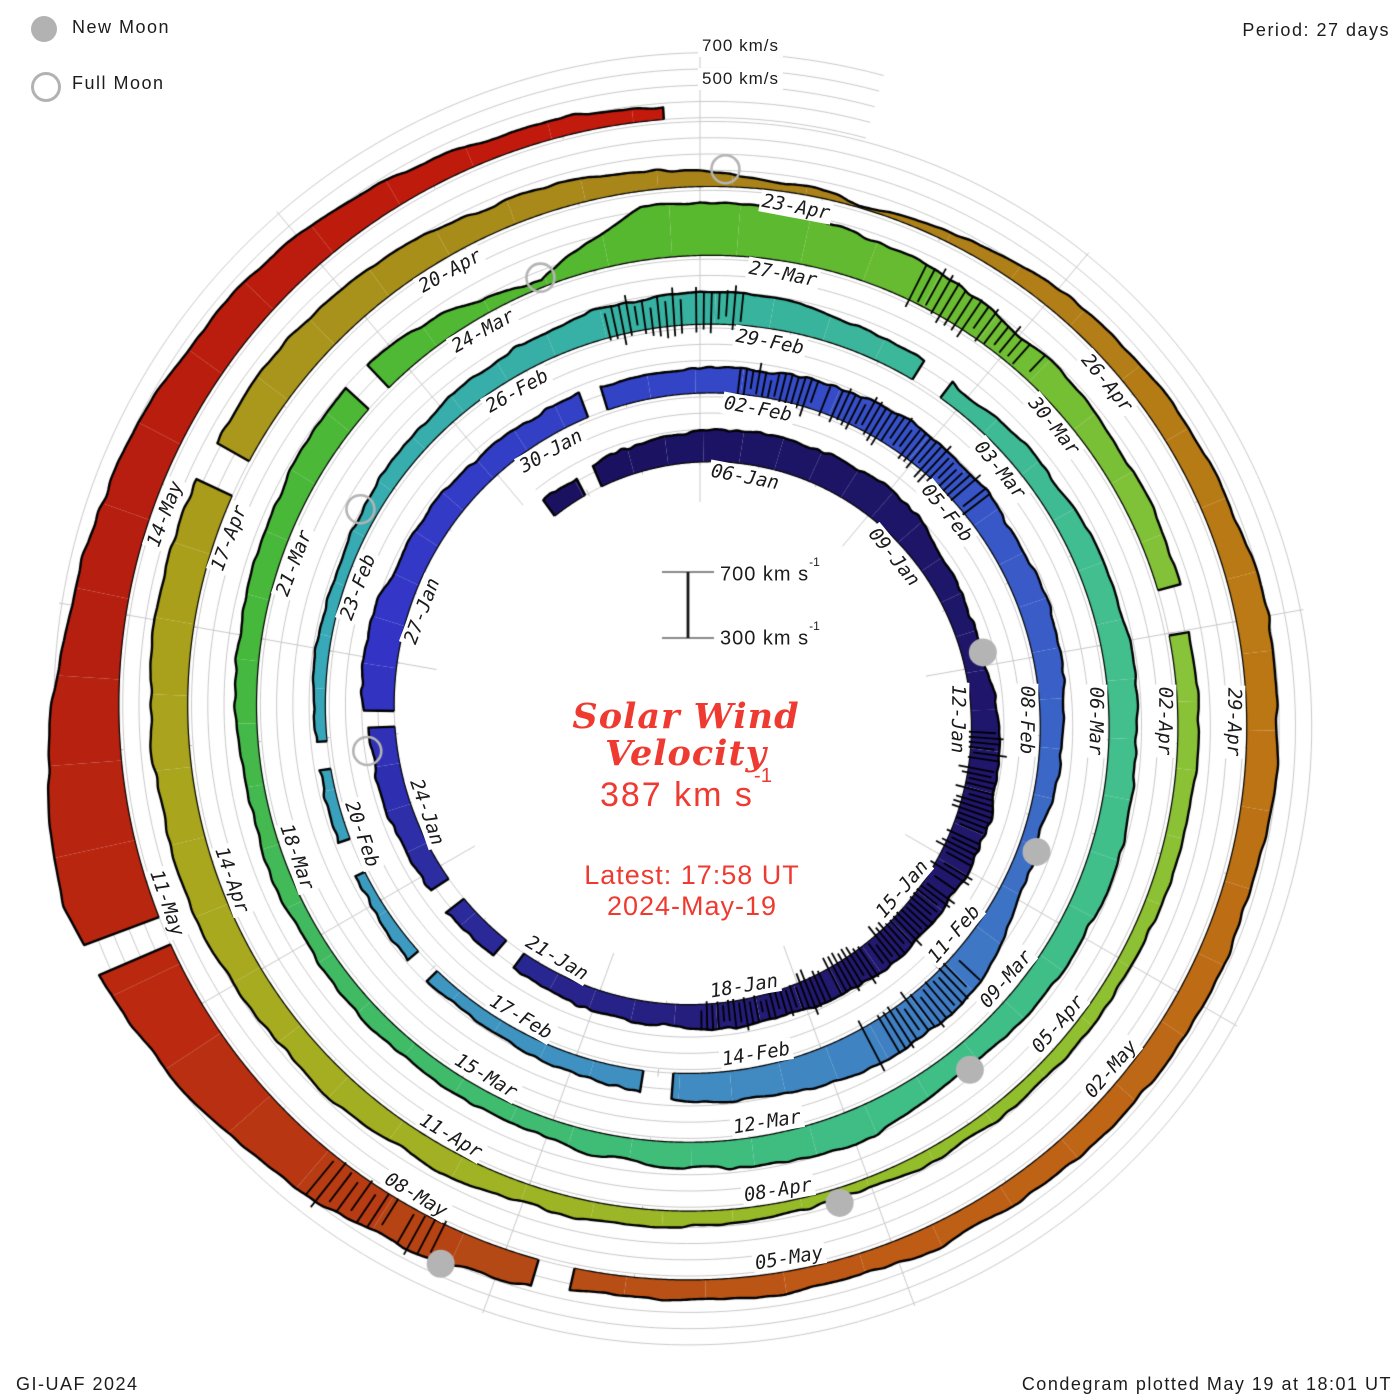 This screenshot has width=1400, height=1400. Describe the element at coordinates (1234, 722) in the screenshot. I see `date-tick-label: 29-Apr` at that location.